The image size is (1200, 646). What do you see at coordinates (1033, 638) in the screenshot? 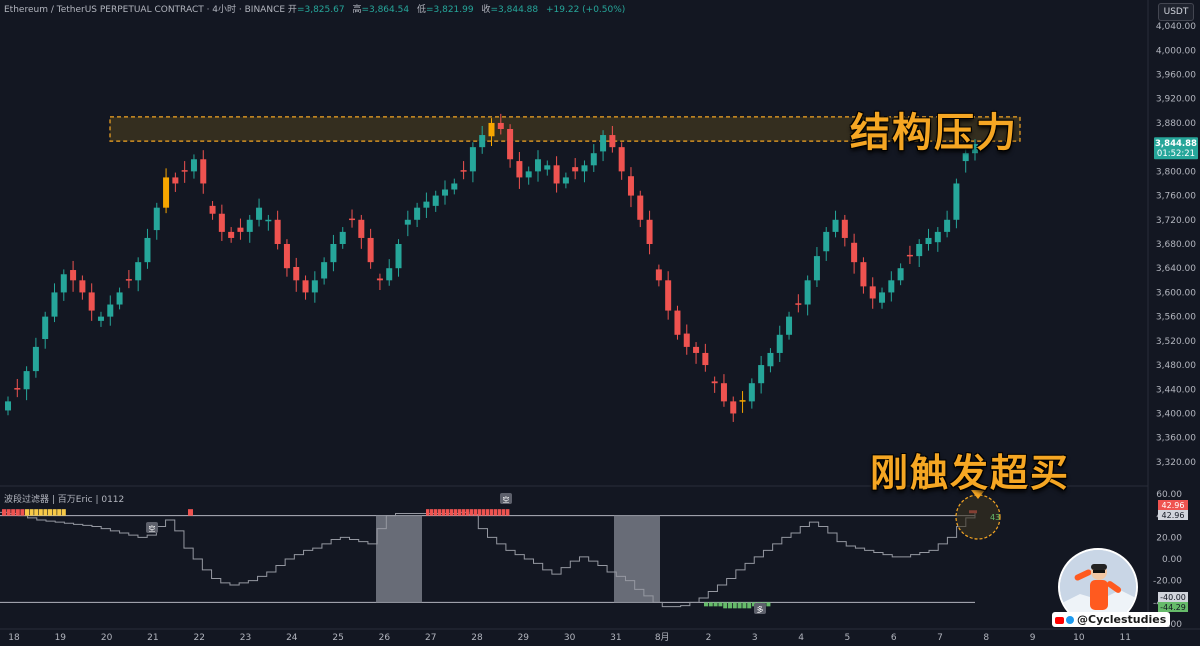
I see `time-tick-label: 9` at bounding box center [1033, 638].